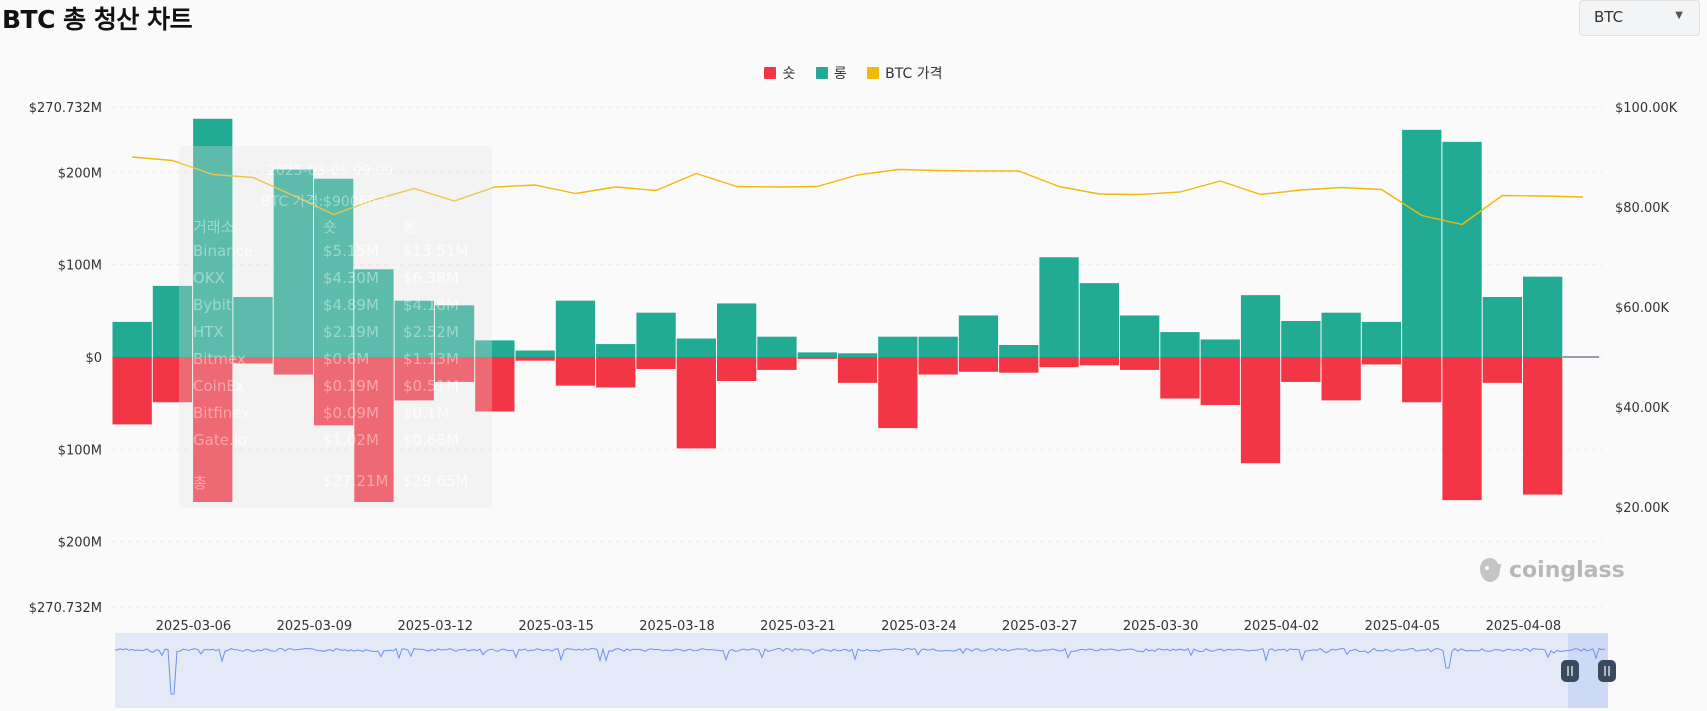 The height and width of the screenshot is (711, 1707). I want to click on navigator-handle-right, so click(1607, 671).